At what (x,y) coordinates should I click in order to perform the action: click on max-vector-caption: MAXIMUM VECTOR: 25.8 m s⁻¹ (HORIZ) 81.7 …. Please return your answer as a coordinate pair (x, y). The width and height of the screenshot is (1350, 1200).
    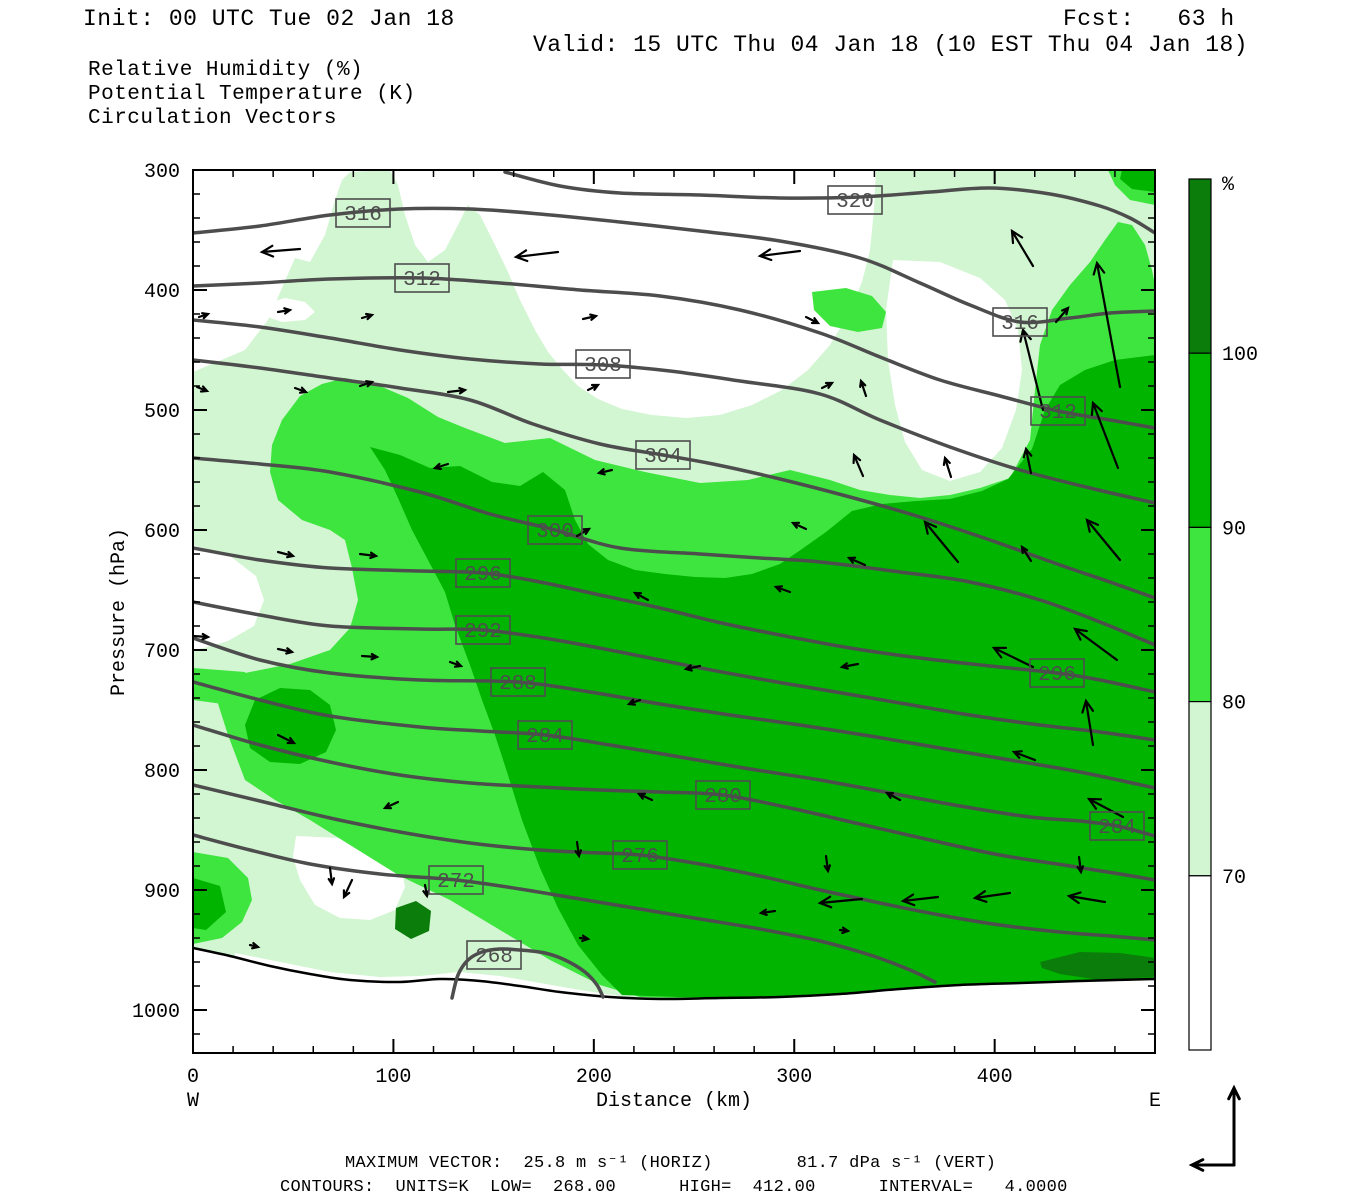
    Looking at the image, I should click on (671, 1163).